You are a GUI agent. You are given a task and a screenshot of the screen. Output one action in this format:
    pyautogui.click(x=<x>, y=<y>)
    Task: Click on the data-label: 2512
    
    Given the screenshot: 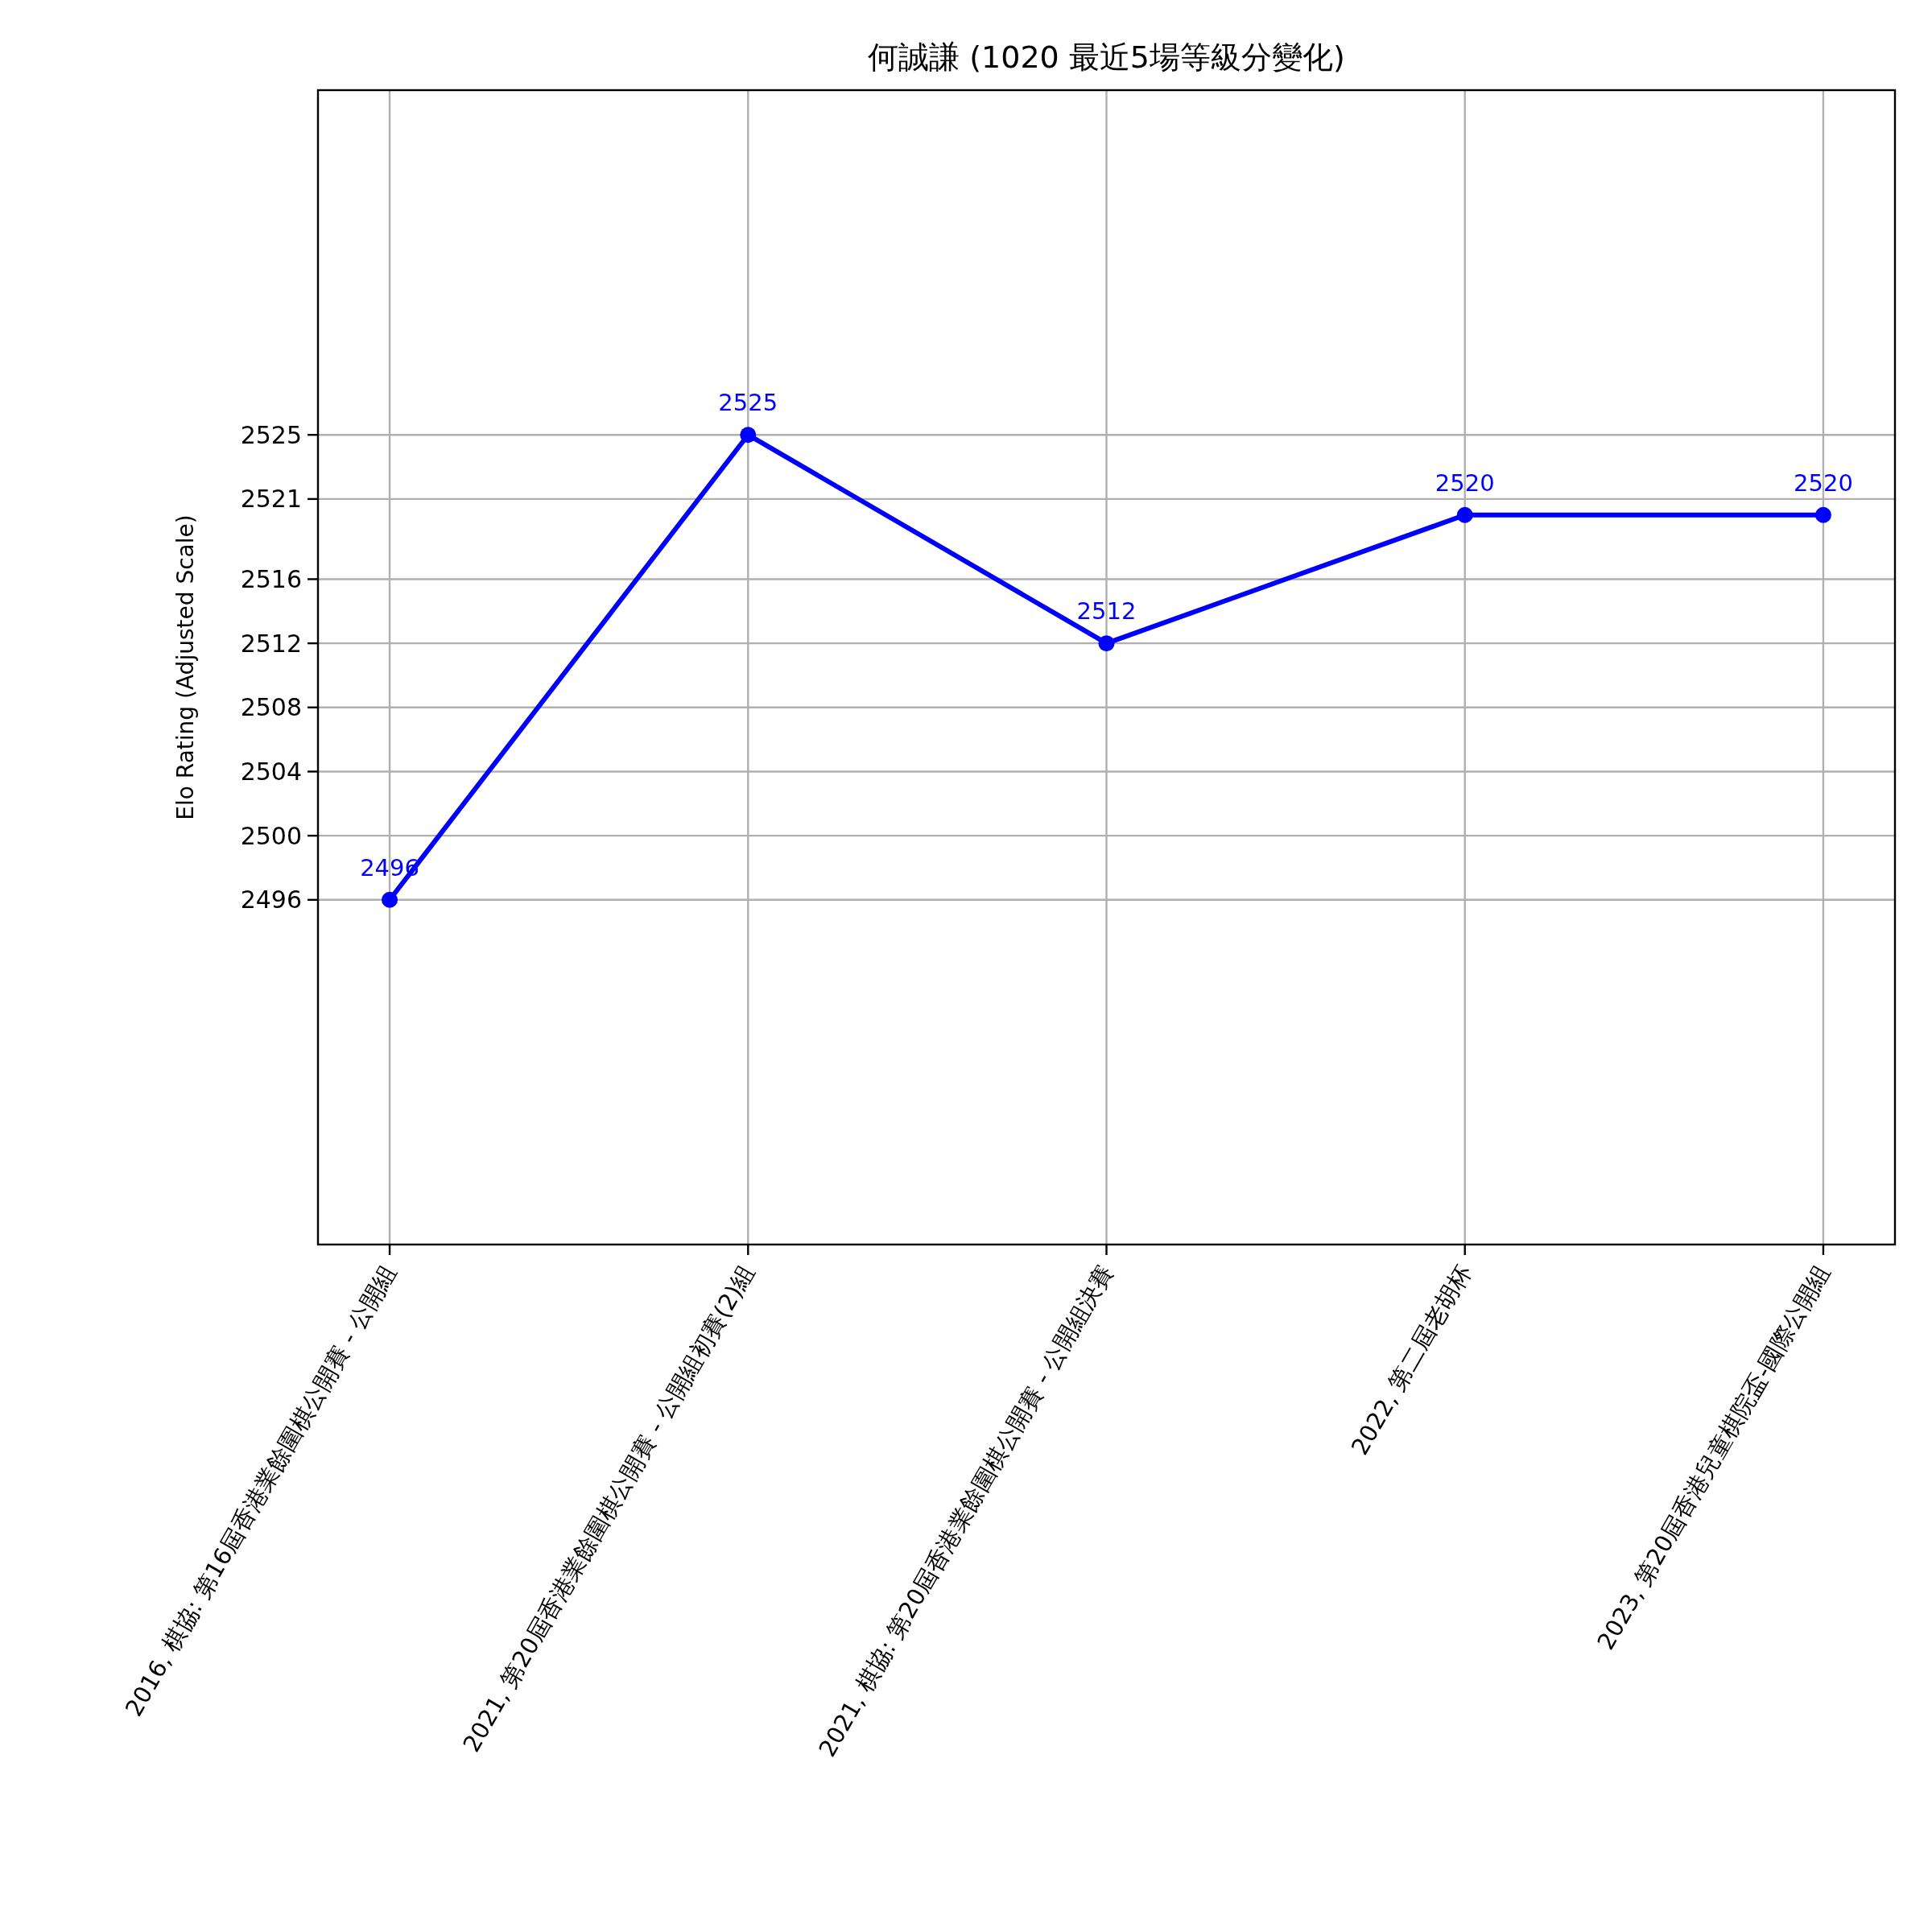 What is the action you would take?
    pyautogui.click(x=1106, y=611)
    